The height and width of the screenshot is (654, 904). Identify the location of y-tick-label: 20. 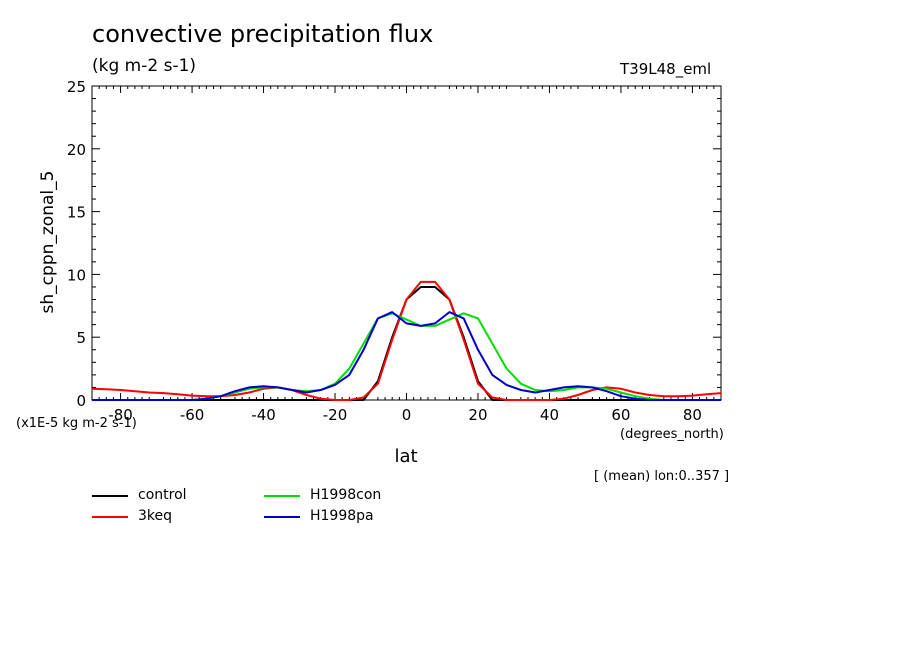
(76, 150).